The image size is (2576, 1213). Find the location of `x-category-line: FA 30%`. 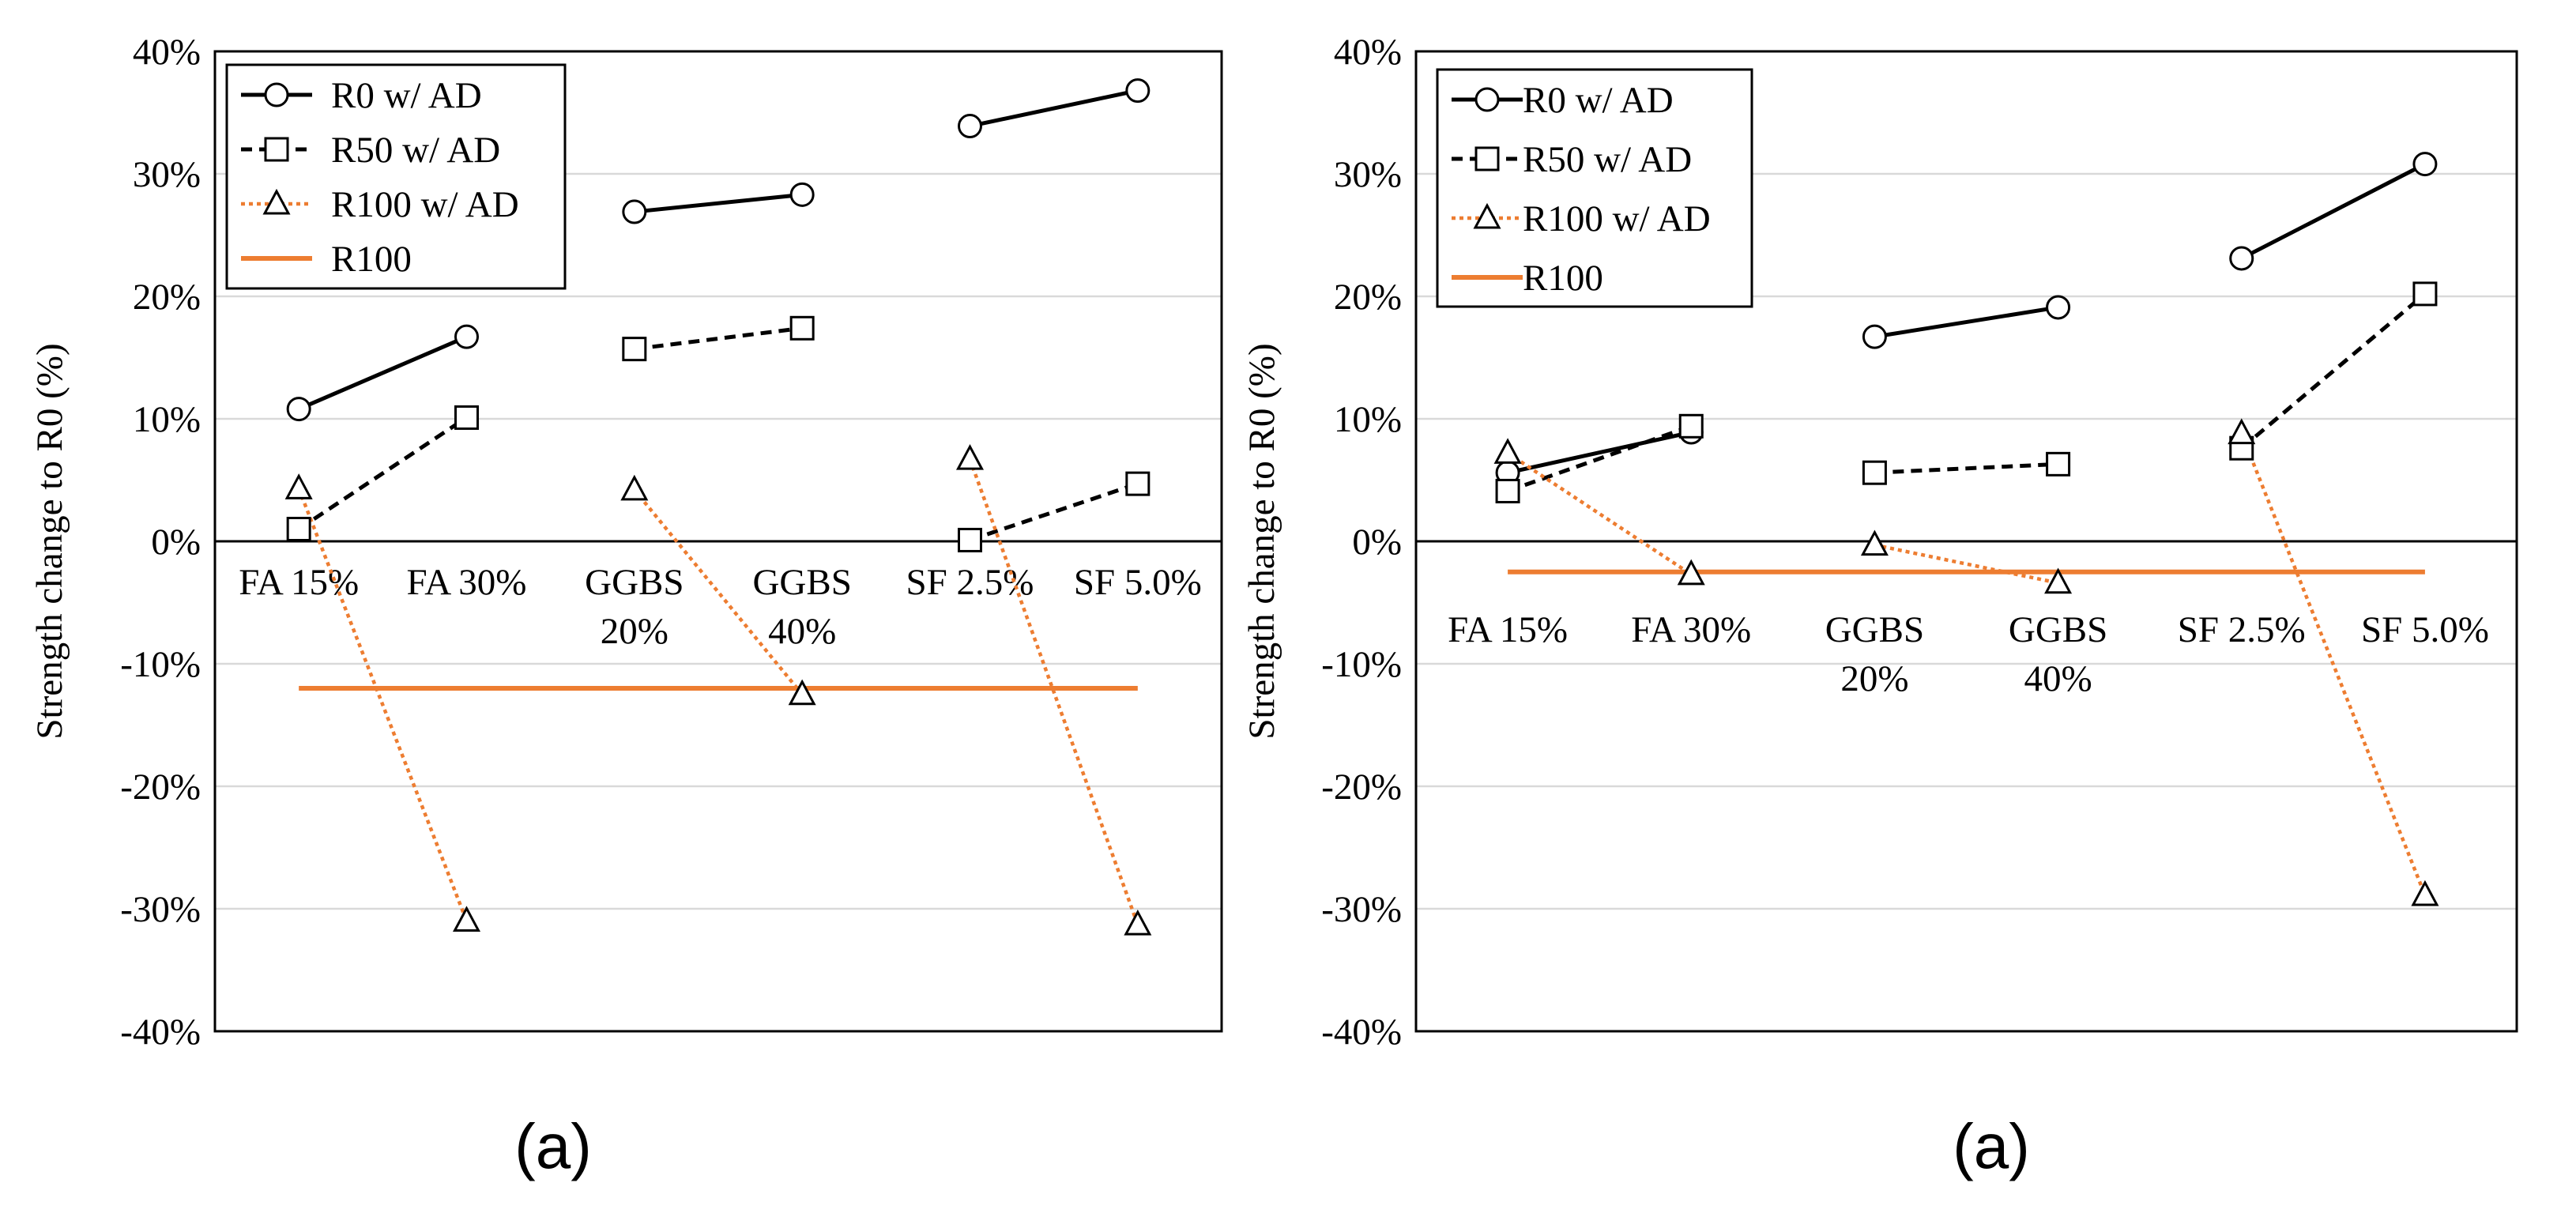

x-category-line: FA 30% is located at coordinates (467, 582).